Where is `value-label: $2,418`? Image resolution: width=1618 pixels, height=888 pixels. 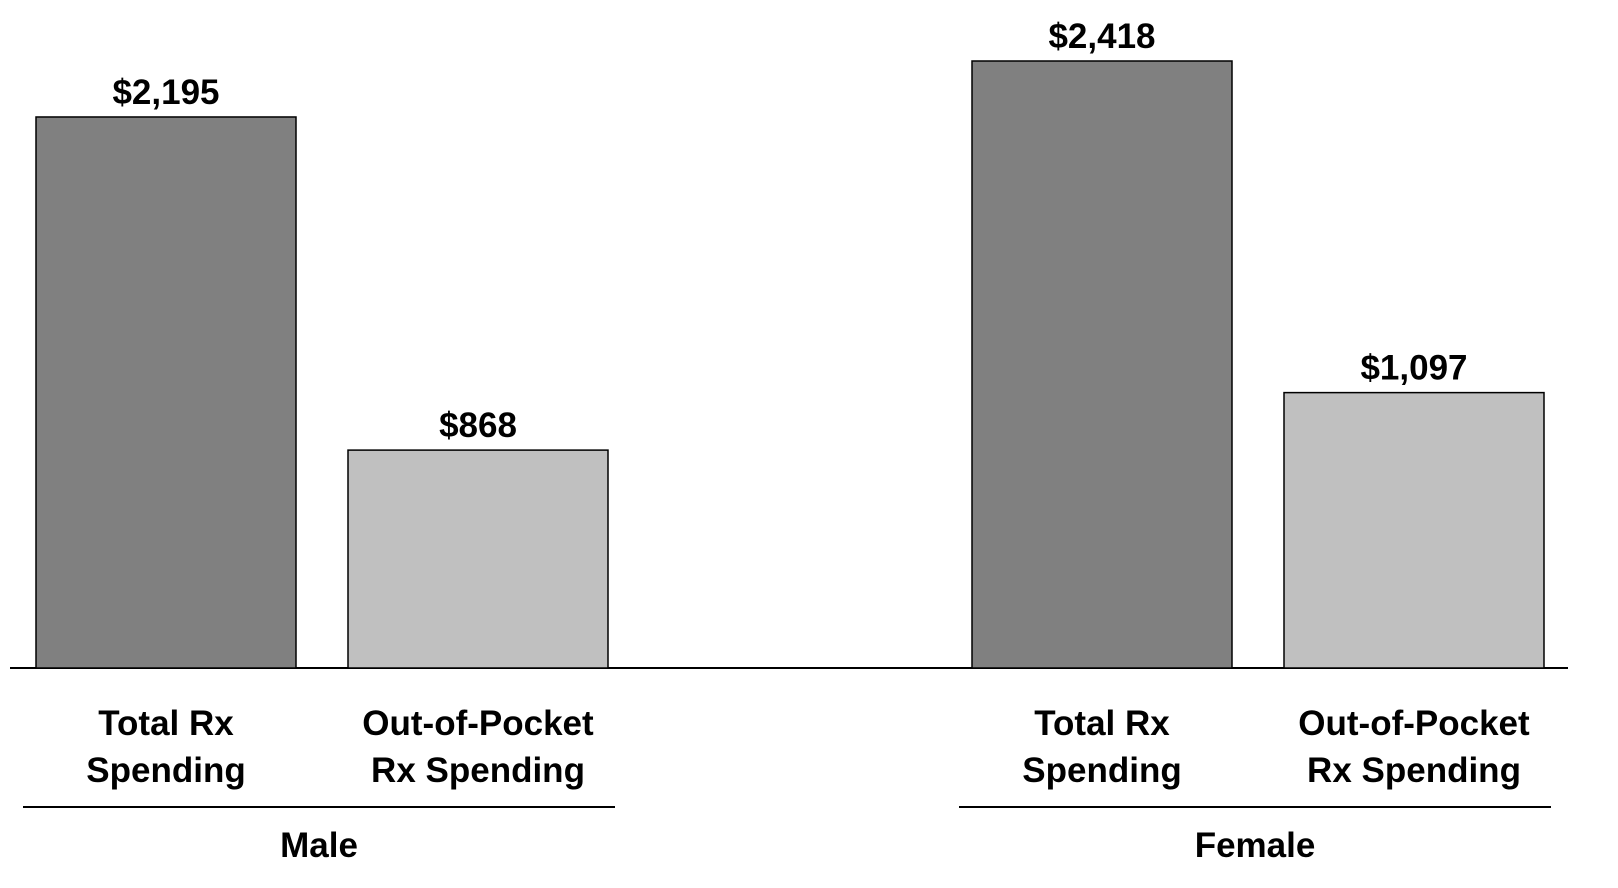 value-label: $2,418 is located at coordinates (1101, 36).